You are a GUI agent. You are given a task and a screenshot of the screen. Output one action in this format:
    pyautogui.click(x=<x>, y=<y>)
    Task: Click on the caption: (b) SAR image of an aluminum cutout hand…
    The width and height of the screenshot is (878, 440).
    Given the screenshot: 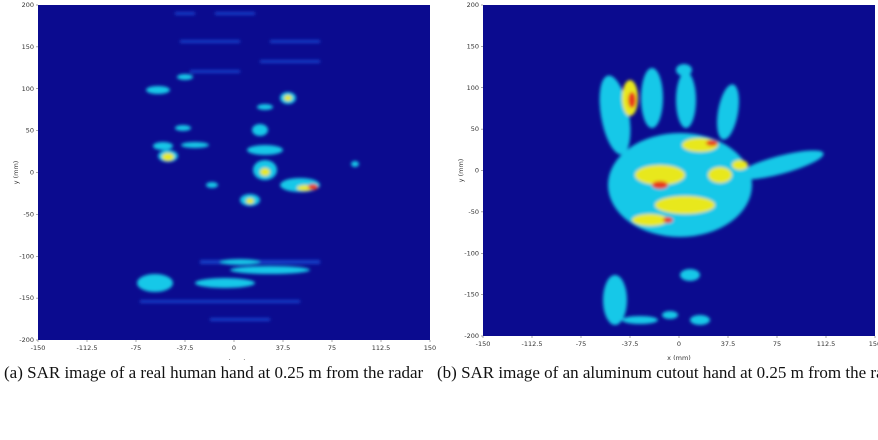 What is the action you would take?
    pyautogui.click(x=657, y=372)
    